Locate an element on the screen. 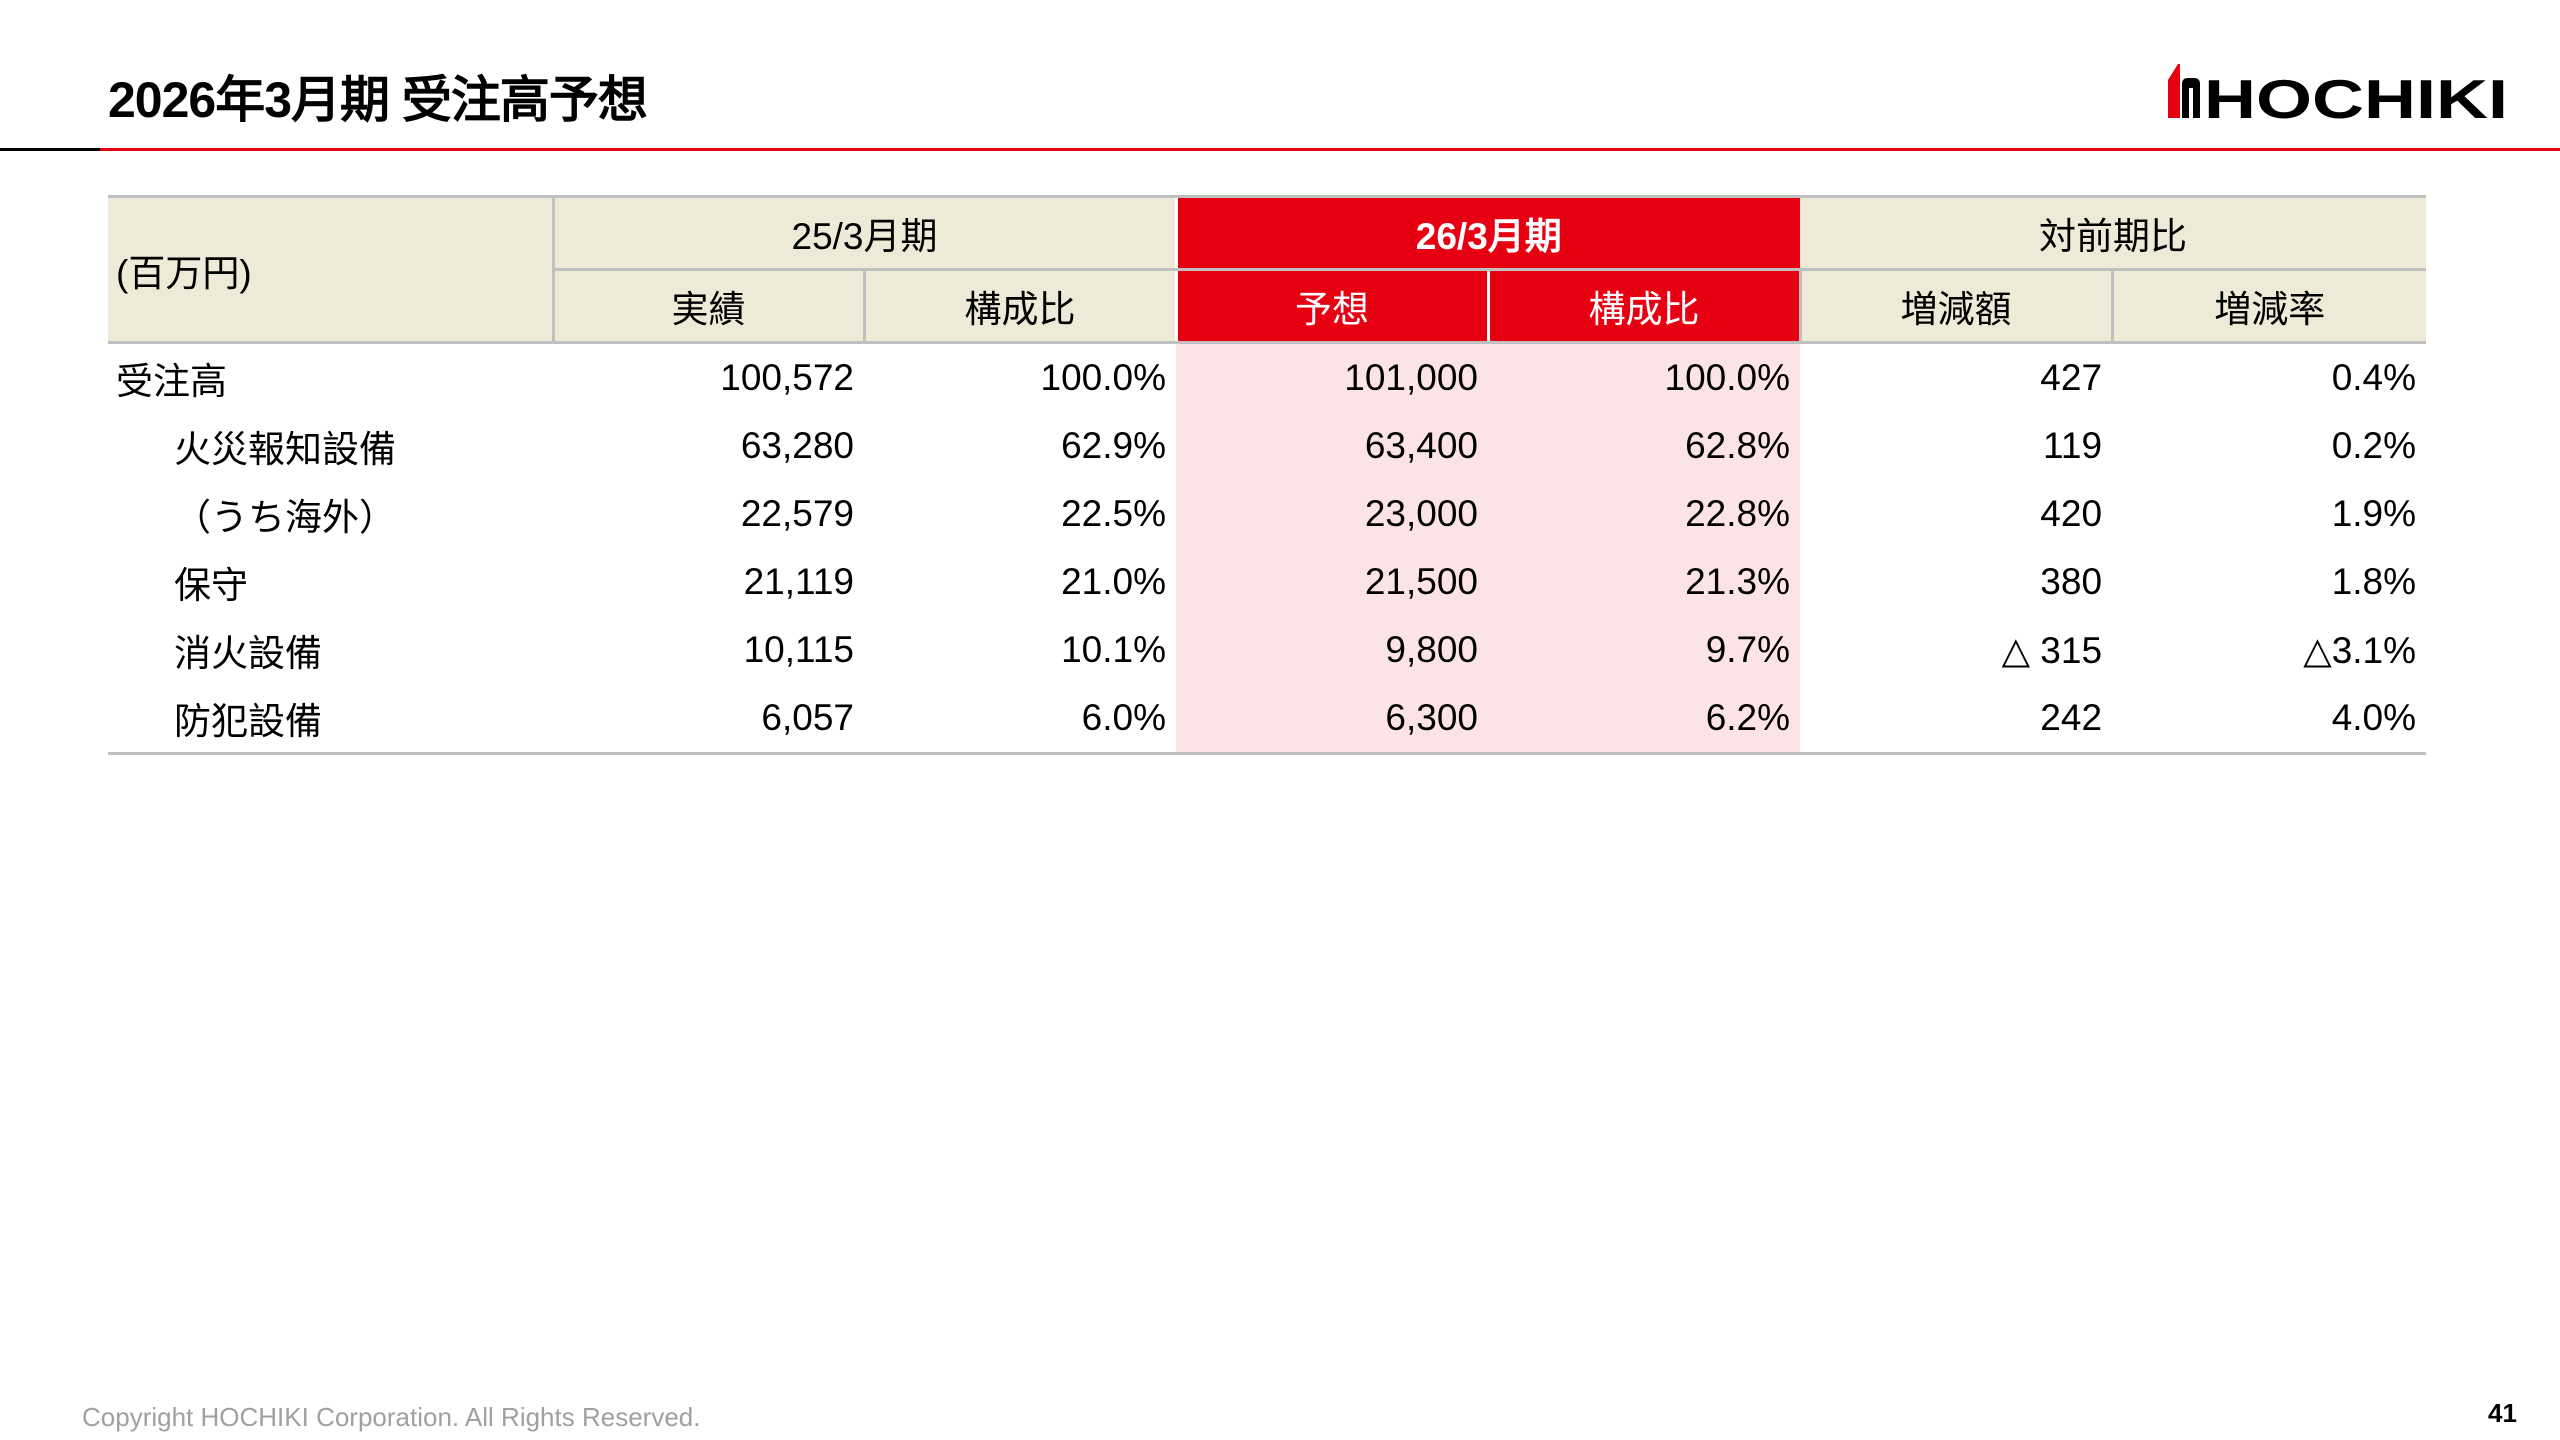 The height and width of the screenshot is (1440, 2560). page-number: 41 is located at coordinates (2502, 1413).